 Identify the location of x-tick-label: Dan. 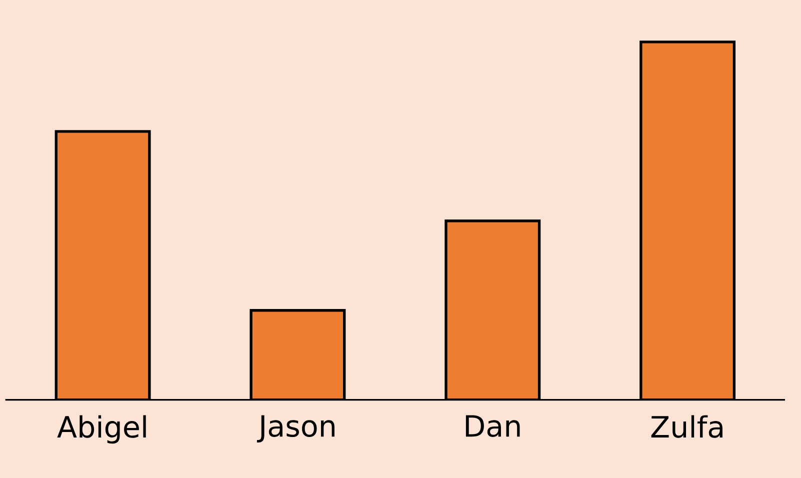
(493, 425).